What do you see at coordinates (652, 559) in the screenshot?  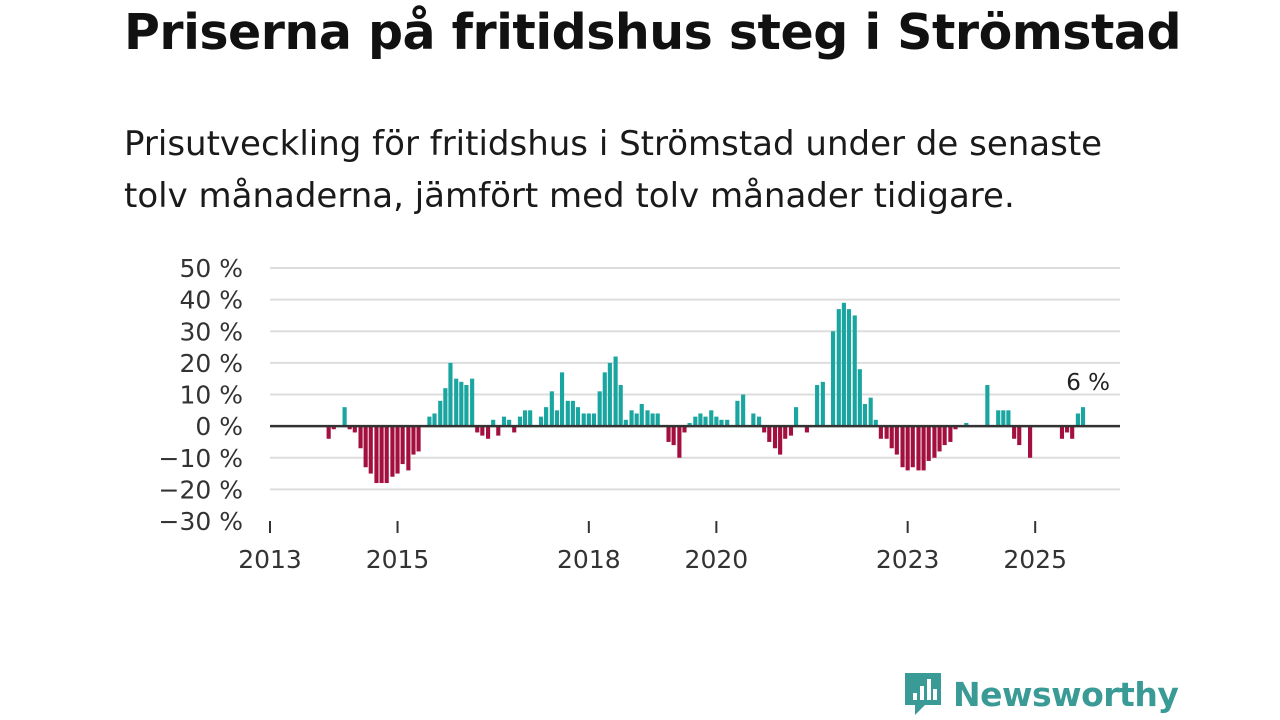 I see `x-axis-labels: 2013 2015 2018 2020 2023 2025` at bounding box center [652, 559].